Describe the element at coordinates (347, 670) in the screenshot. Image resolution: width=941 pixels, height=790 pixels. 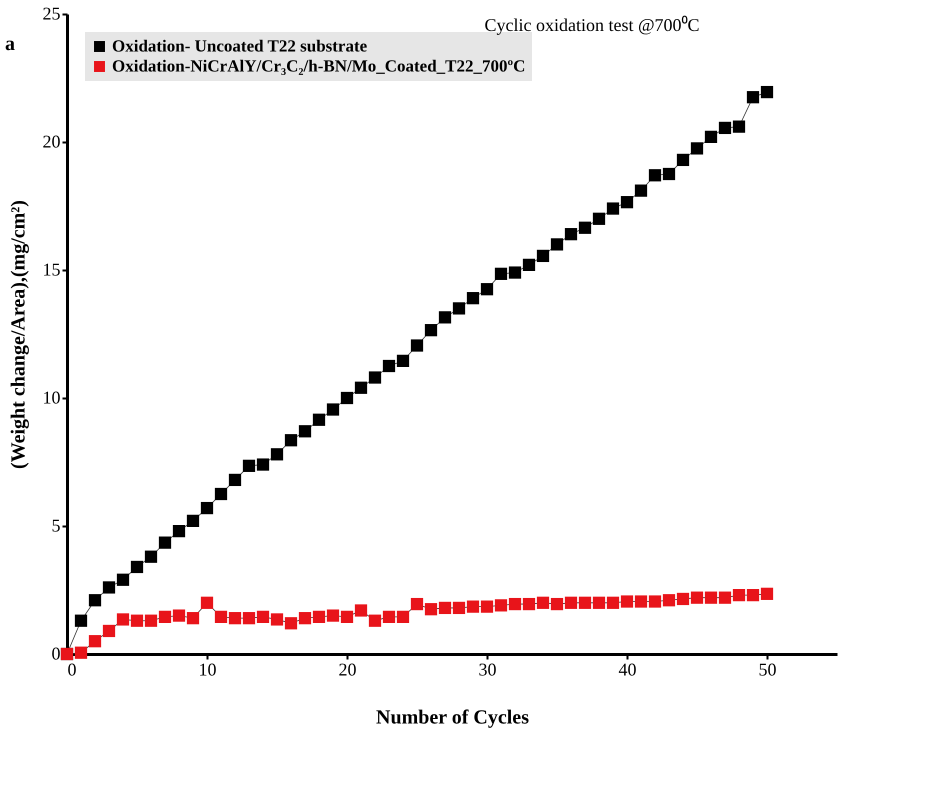
I see `x-tick-label: 20` at that location.